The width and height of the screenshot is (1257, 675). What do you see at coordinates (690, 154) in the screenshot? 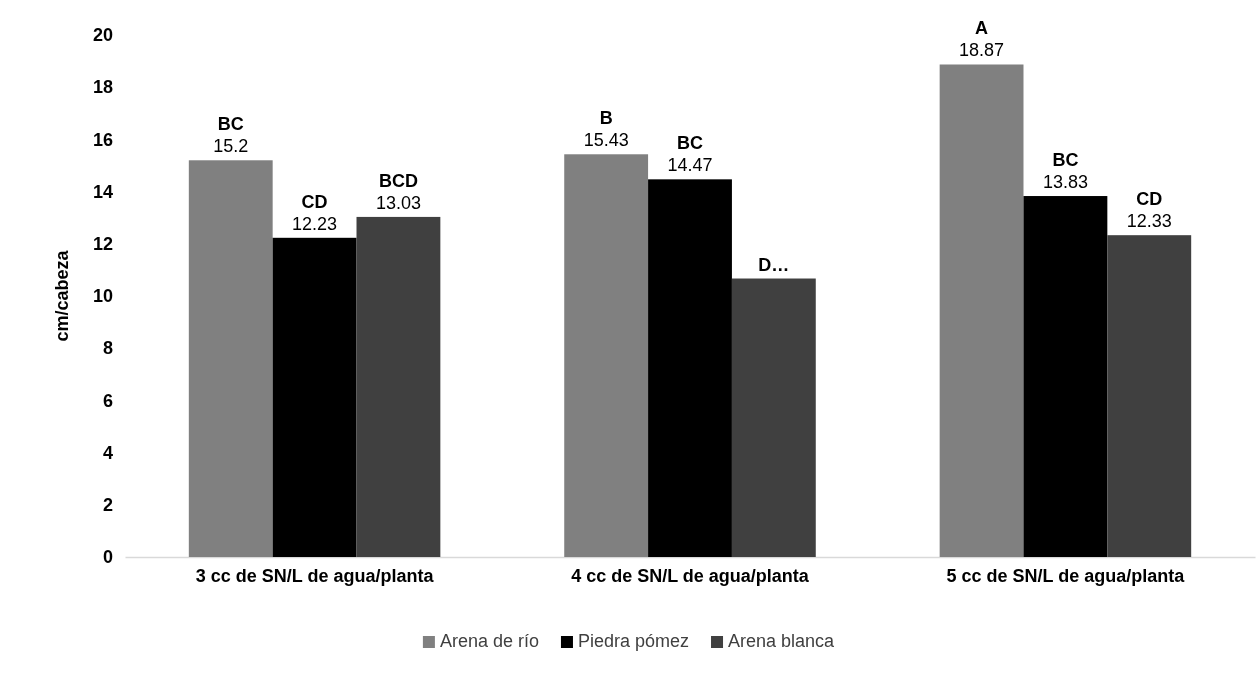
I see `data-label: BC 14.47` at bounding box center [690, 154].